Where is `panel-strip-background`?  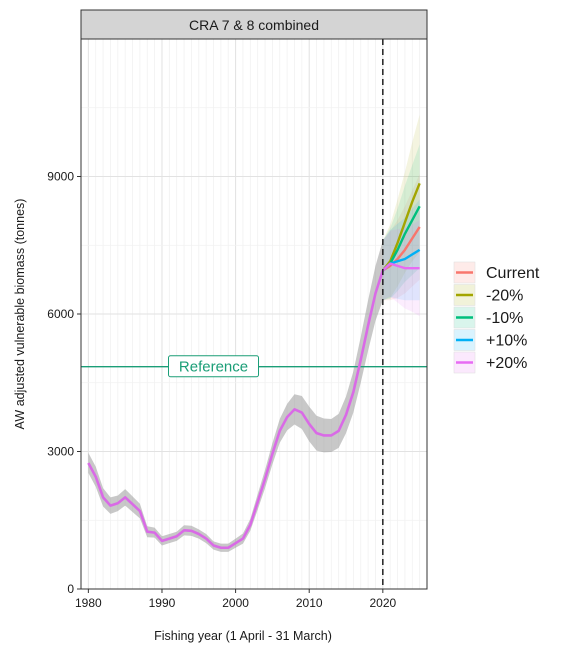
panel-strip-background is located at coordinates (254, 24).